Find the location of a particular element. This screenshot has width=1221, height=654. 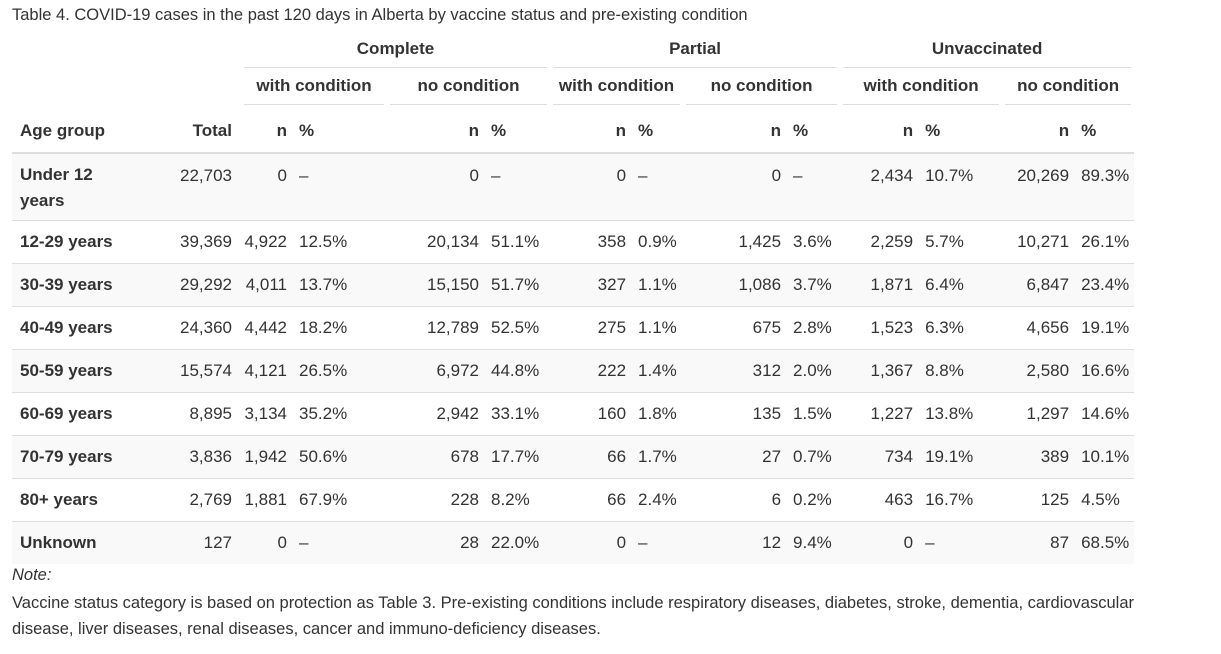

percent-cell: 10.1% is located at coordinates (1106, 456).